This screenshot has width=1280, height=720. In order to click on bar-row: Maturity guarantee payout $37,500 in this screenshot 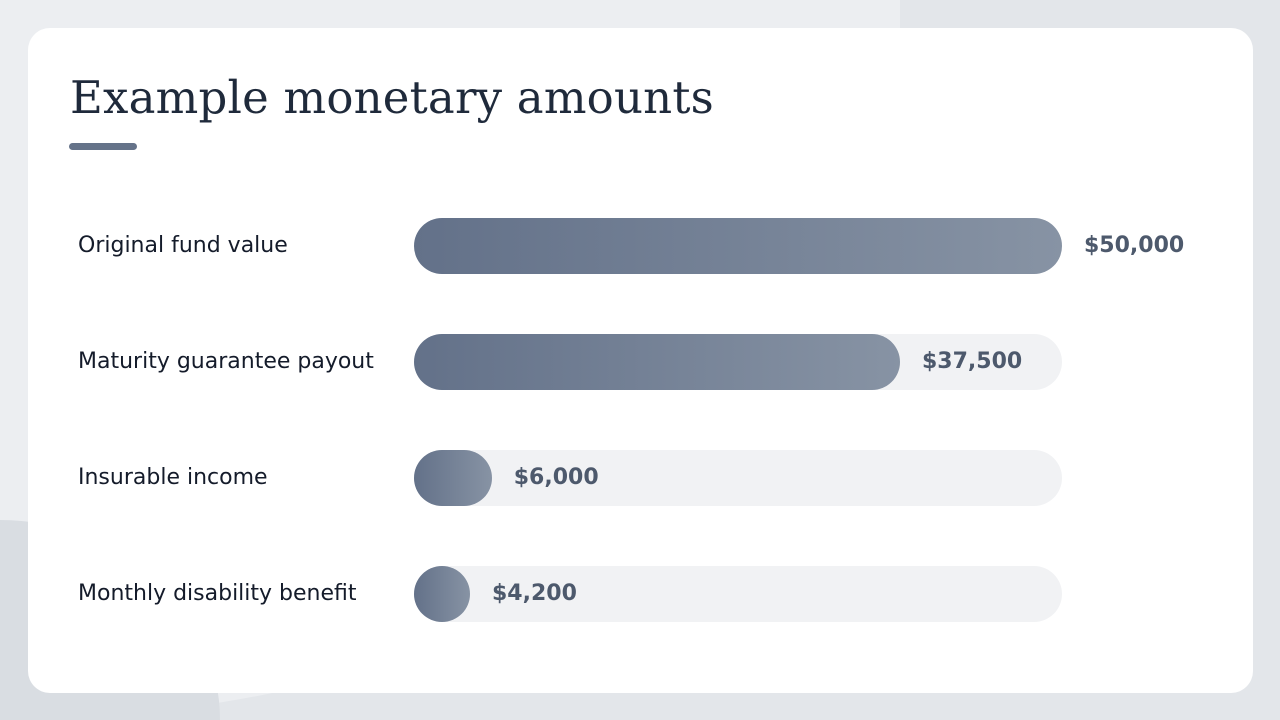, I will do `click(640, 362)`.